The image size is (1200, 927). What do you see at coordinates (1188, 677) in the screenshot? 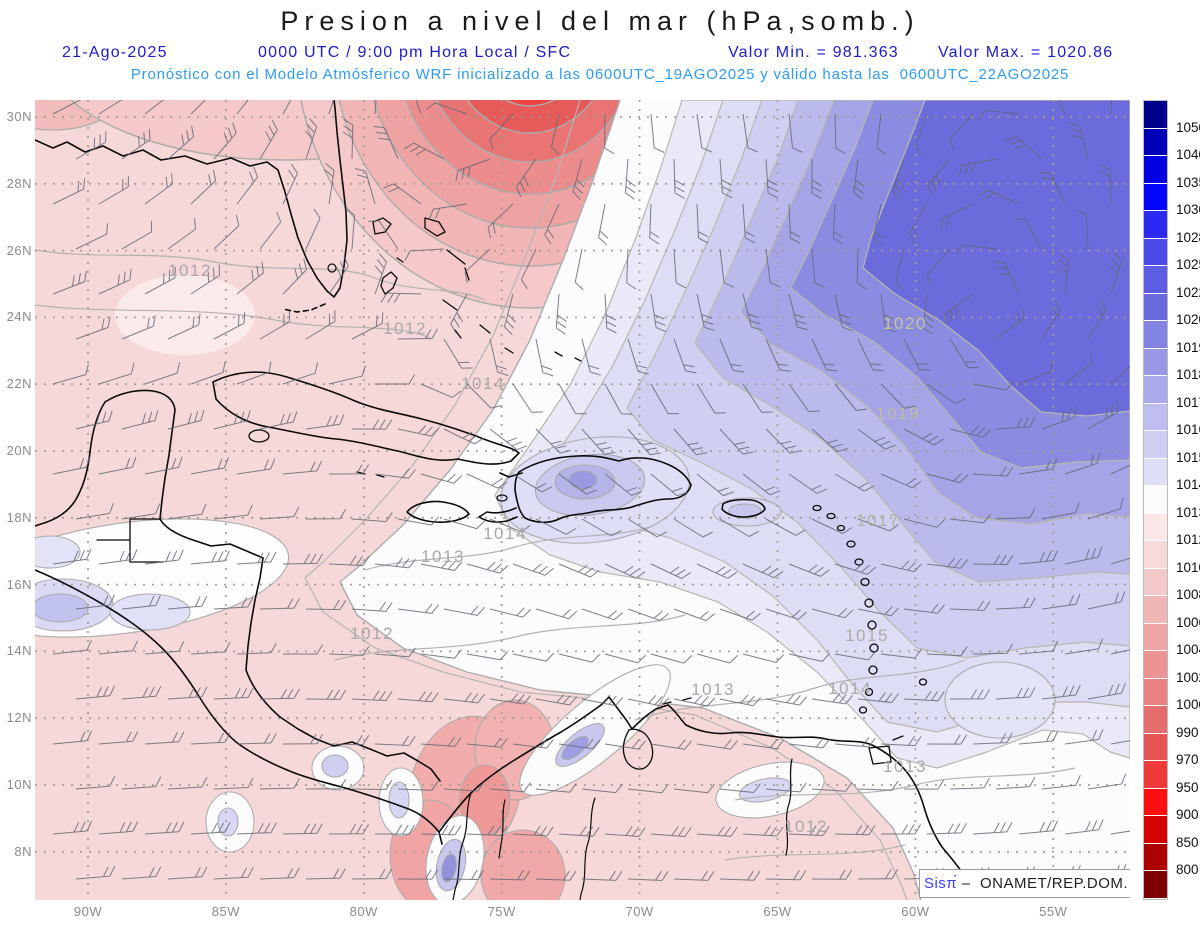
I see `colorbar-tick: 1002` at bounding box center [1188, 677].